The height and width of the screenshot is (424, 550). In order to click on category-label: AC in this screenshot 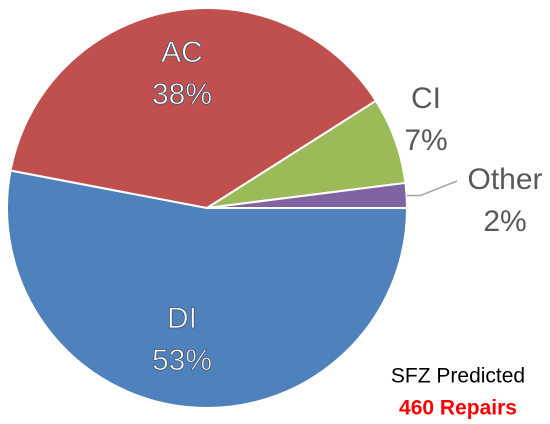, I will do `click(182, 52)`.